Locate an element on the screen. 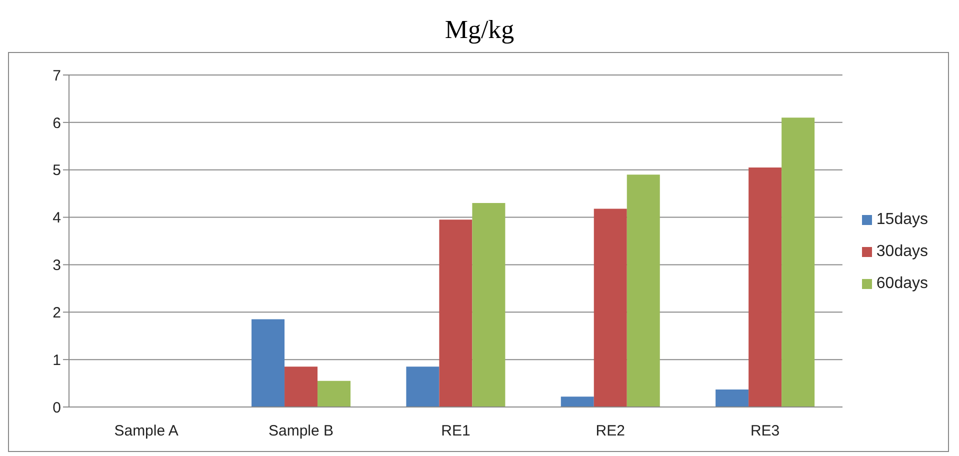  x-tick-label: RE1 is located at coordinates (455, 431).